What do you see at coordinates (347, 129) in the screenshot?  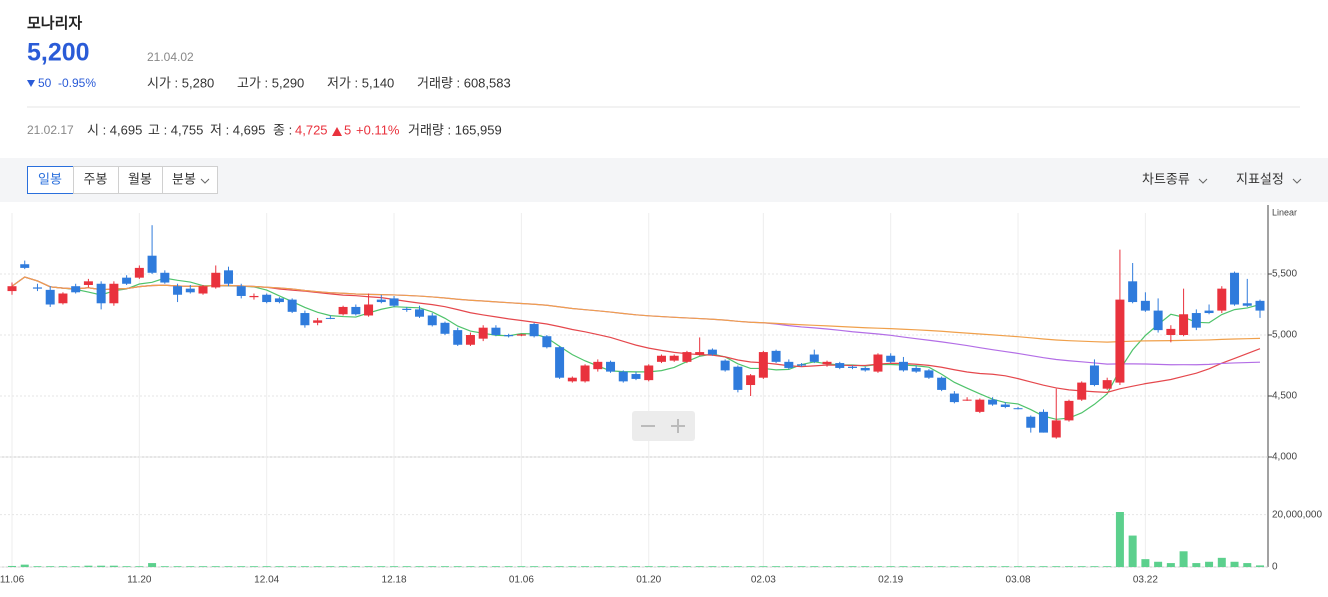 I see `hover-change: 5` at bounding box center [347, 129].